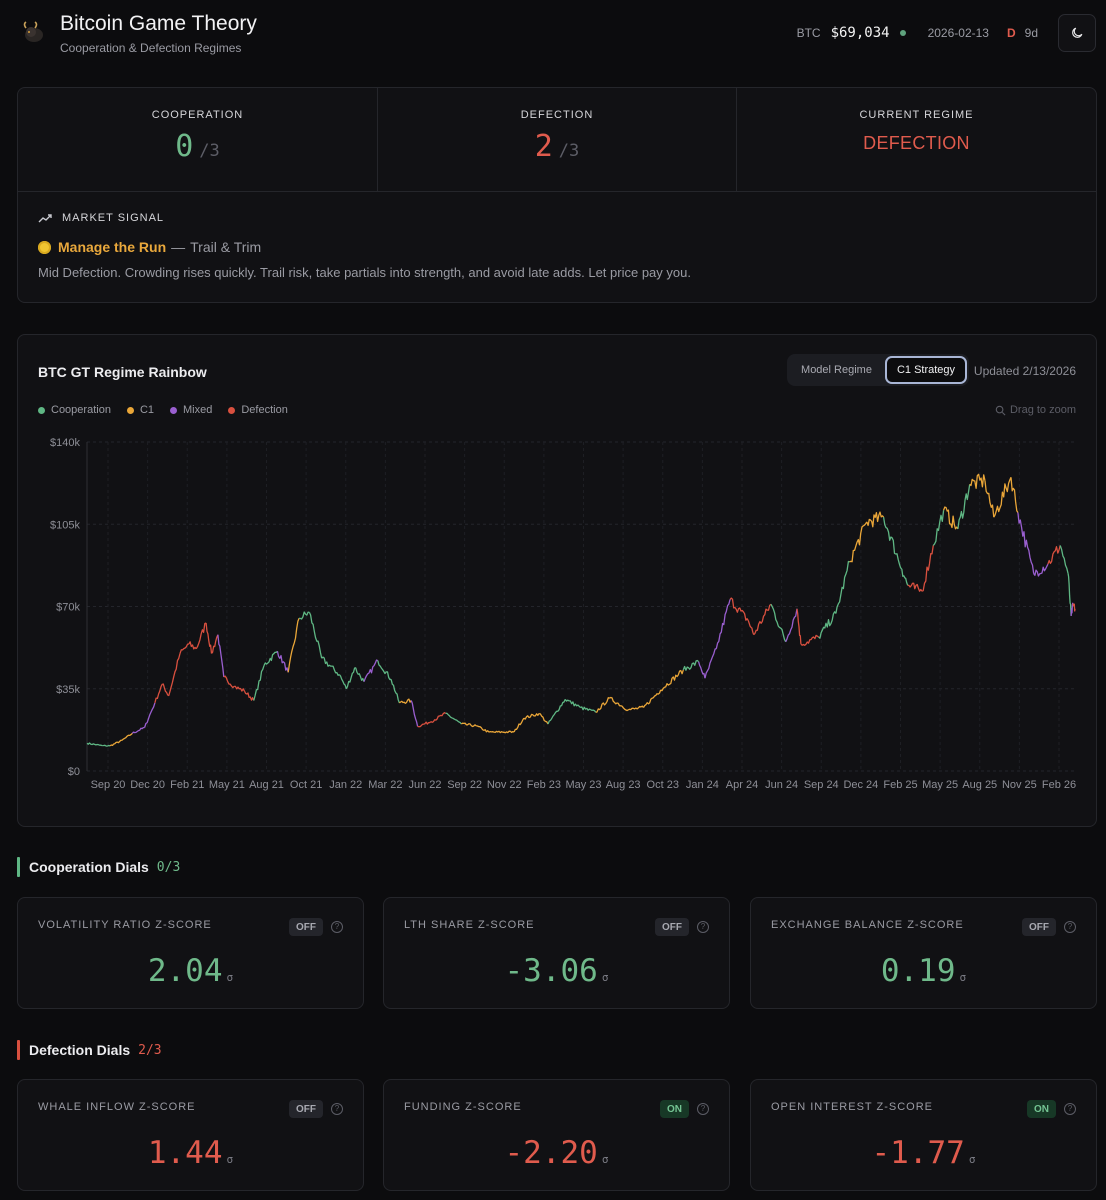  Describe the element at coordinates (916, 139) in the screenshot. I see `current-regime-stat: CURRENT REGIME DEFECTION` at that location.